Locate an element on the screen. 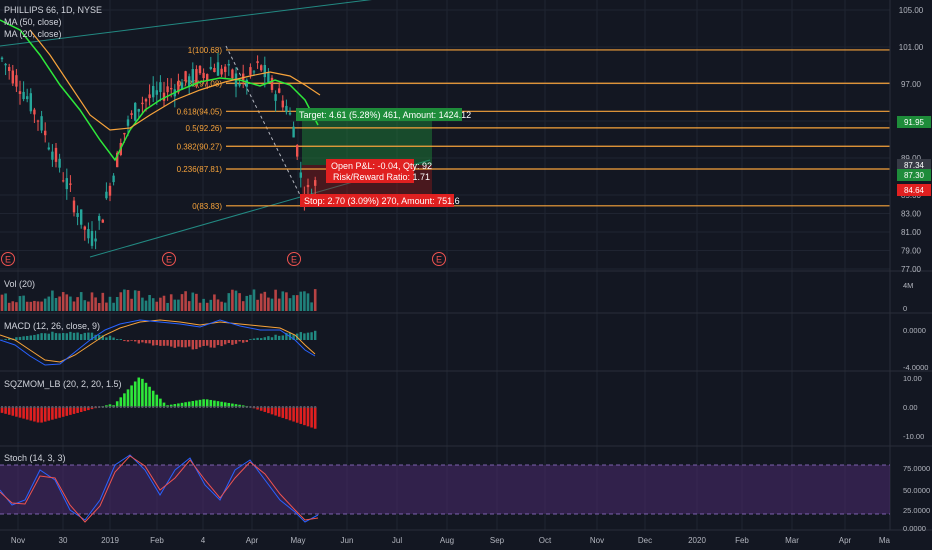  channel-upper-line is located at coordinates (200, 23).